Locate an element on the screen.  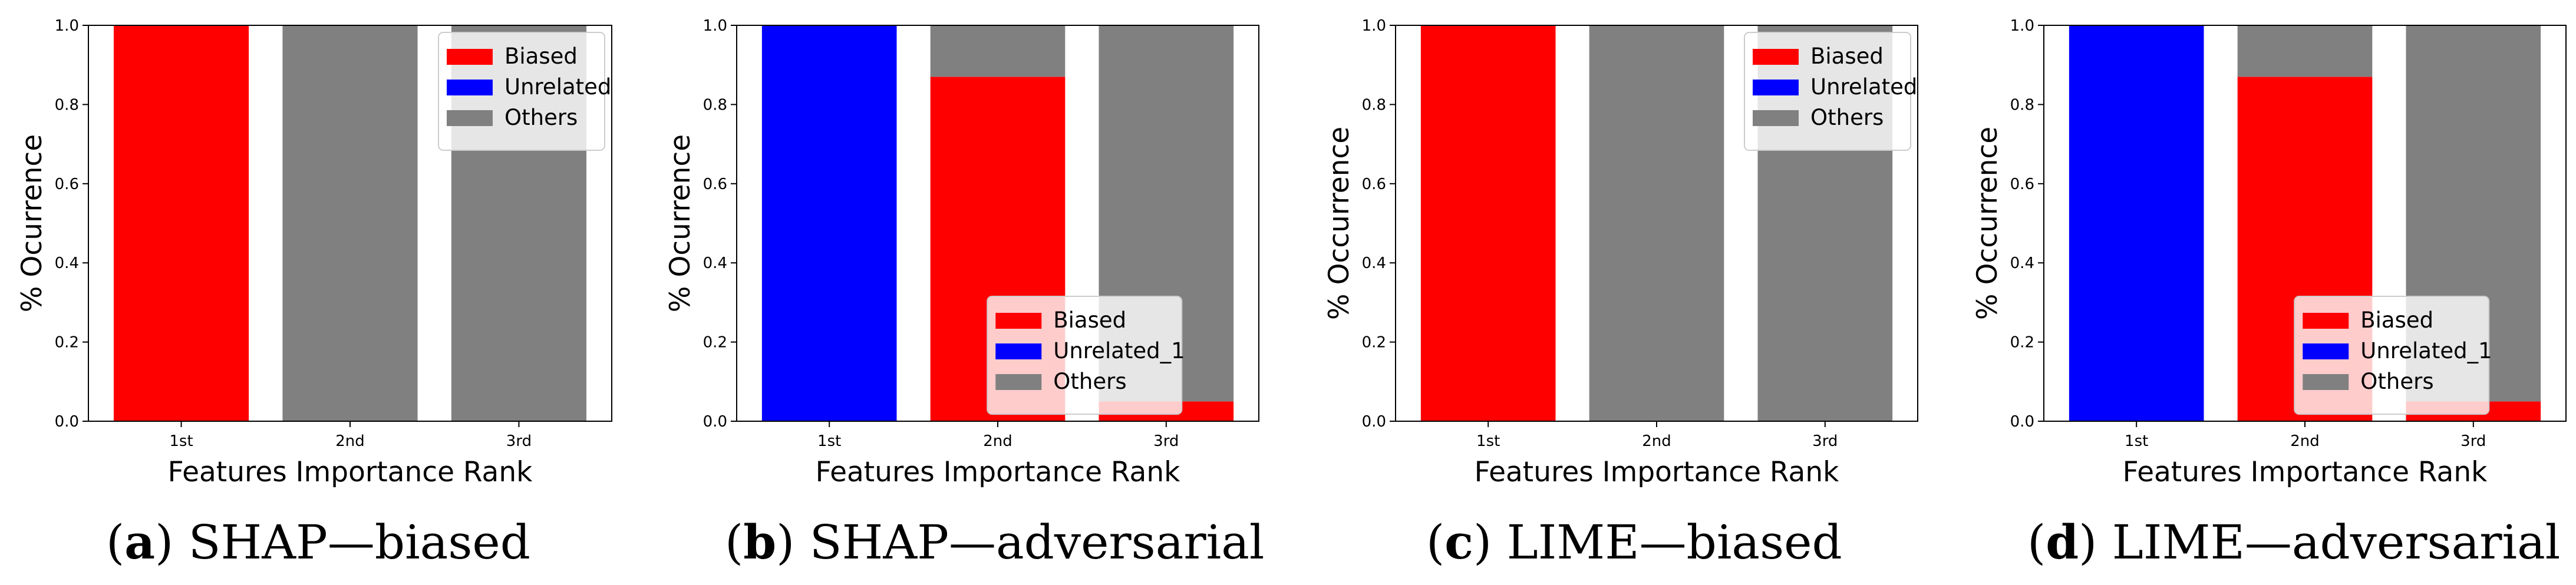
caption-letter: a is located at coordinates (140, 542).